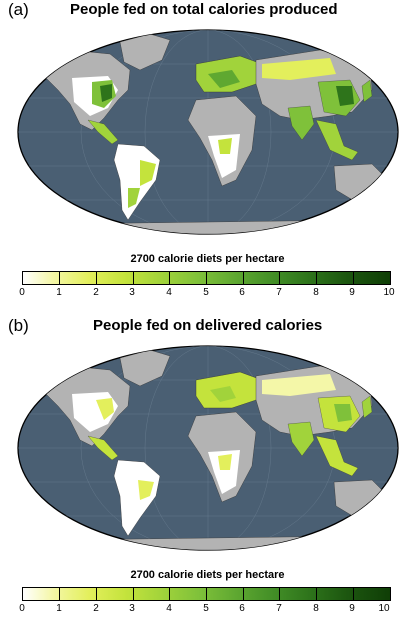 Image resolution: width=415 pixels, height=618 pixels. I want to click on colorbar-a-title: 2700 calorie diets per hectare, so click(207, 259).